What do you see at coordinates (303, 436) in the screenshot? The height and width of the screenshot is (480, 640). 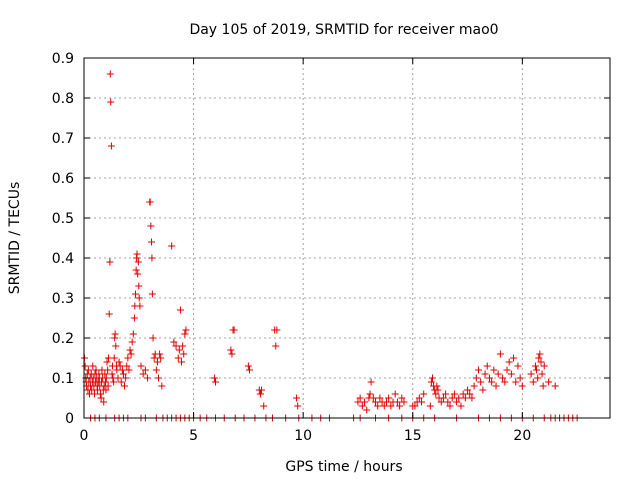 I see `x-tick-label: 10` at bounding box center [303, 436].